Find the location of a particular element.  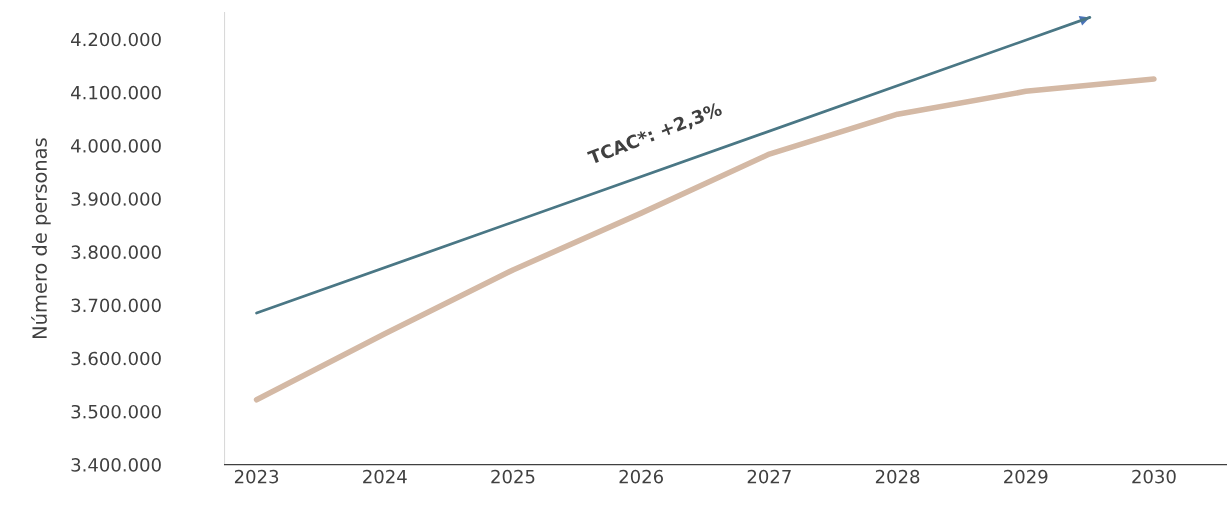

x-tick-label: 2025 is located at coordinates (513, 476).